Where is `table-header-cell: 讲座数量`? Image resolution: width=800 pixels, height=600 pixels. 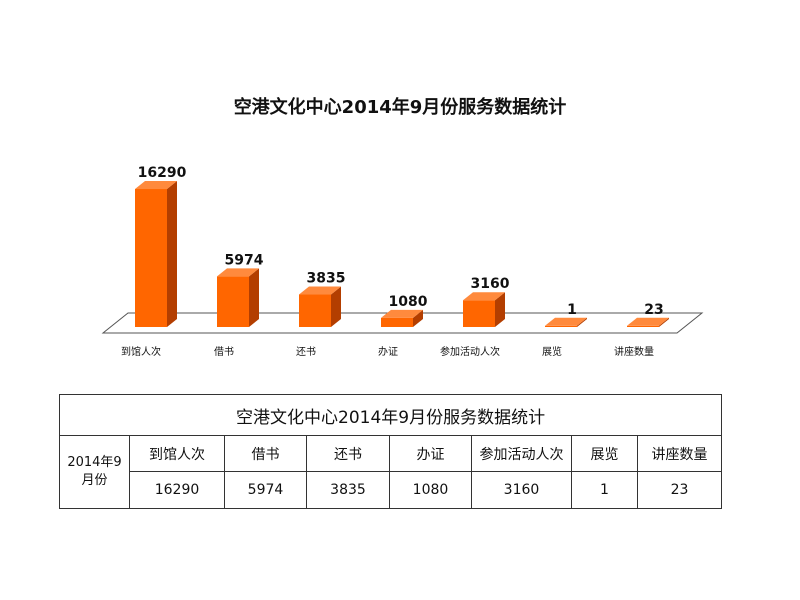 table-header-cell: 讲座数量 is located at coordinates (679, 453).